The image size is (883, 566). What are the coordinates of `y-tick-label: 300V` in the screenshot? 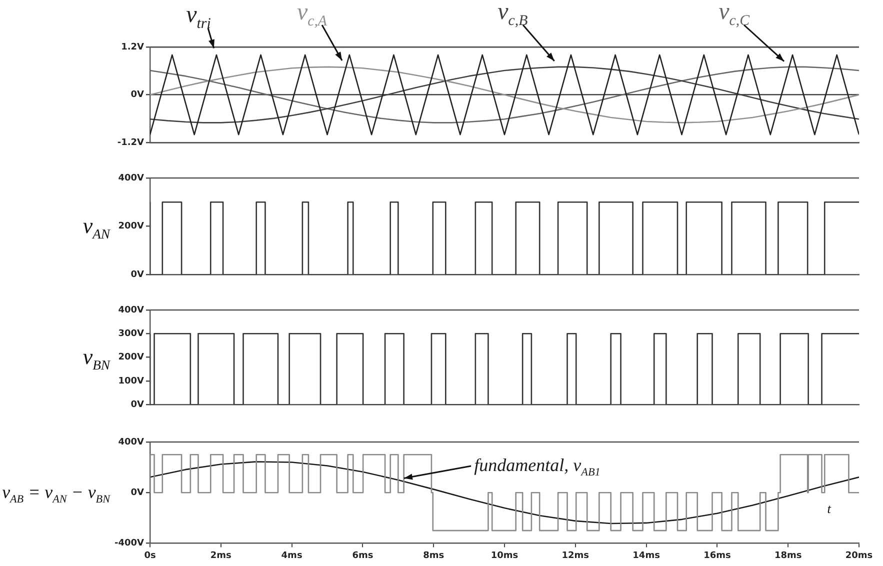 It's located at (131, 333).